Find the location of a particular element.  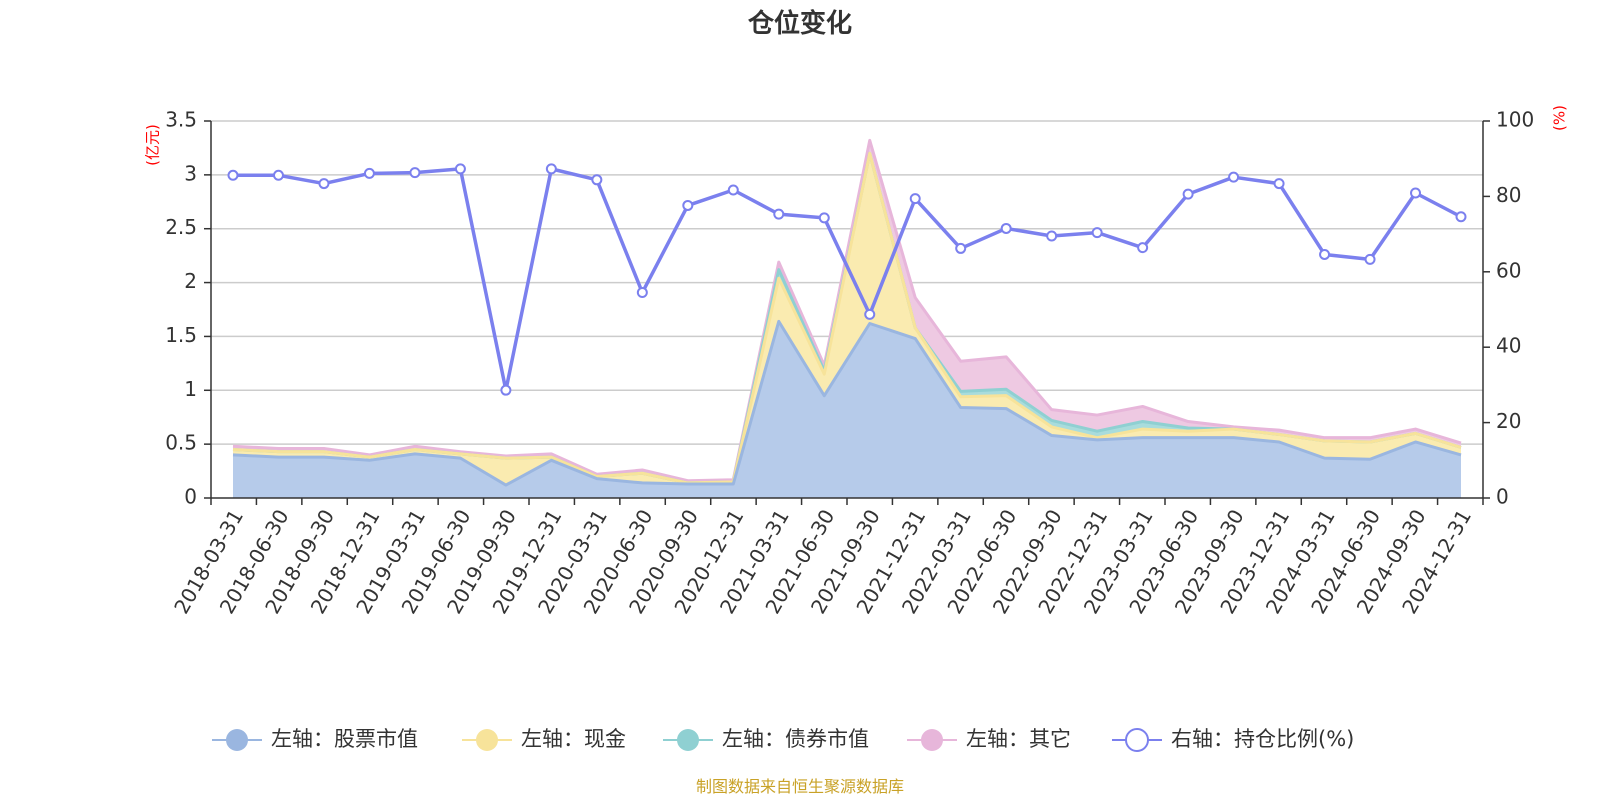

legend-label: 右轴：持仓比例(%) is located at coordinates (1262, 739).